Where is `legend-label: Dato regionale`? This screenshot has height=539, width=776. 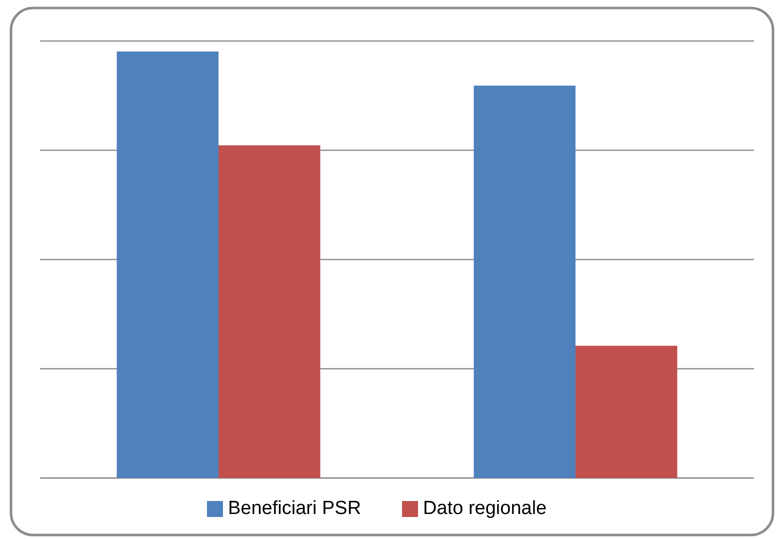 legend-label: Dato regionale is located at coordinates (485, 509).